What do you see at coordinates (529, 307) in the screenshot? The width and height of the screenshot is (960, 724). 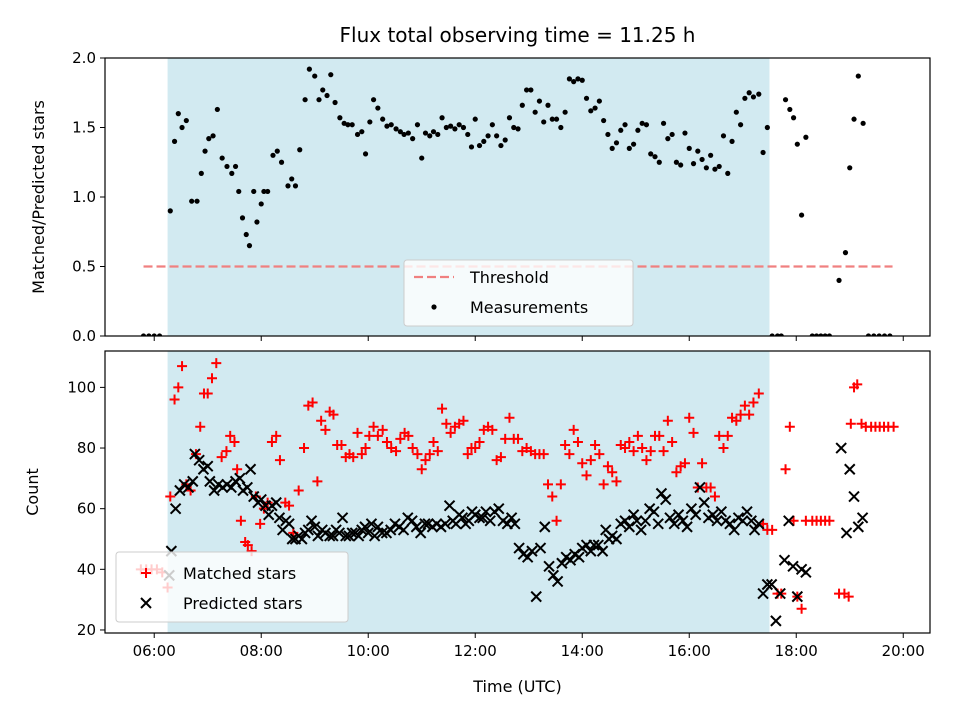 I see `legend-measurements-label: Measurements` at bounding box center [529, 307].